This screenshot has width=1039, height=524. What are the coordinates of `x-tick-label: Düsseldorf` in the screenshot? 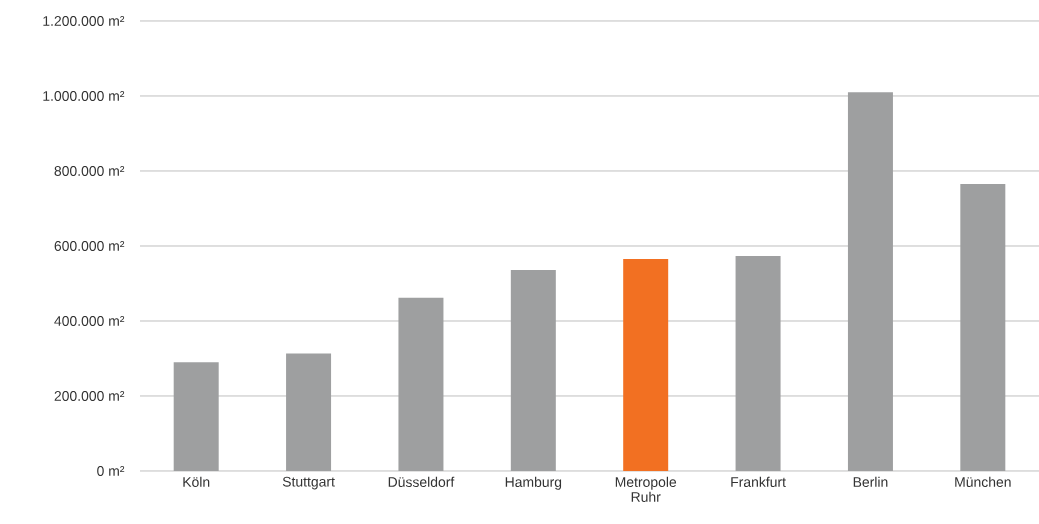 It's located at (421, 481).